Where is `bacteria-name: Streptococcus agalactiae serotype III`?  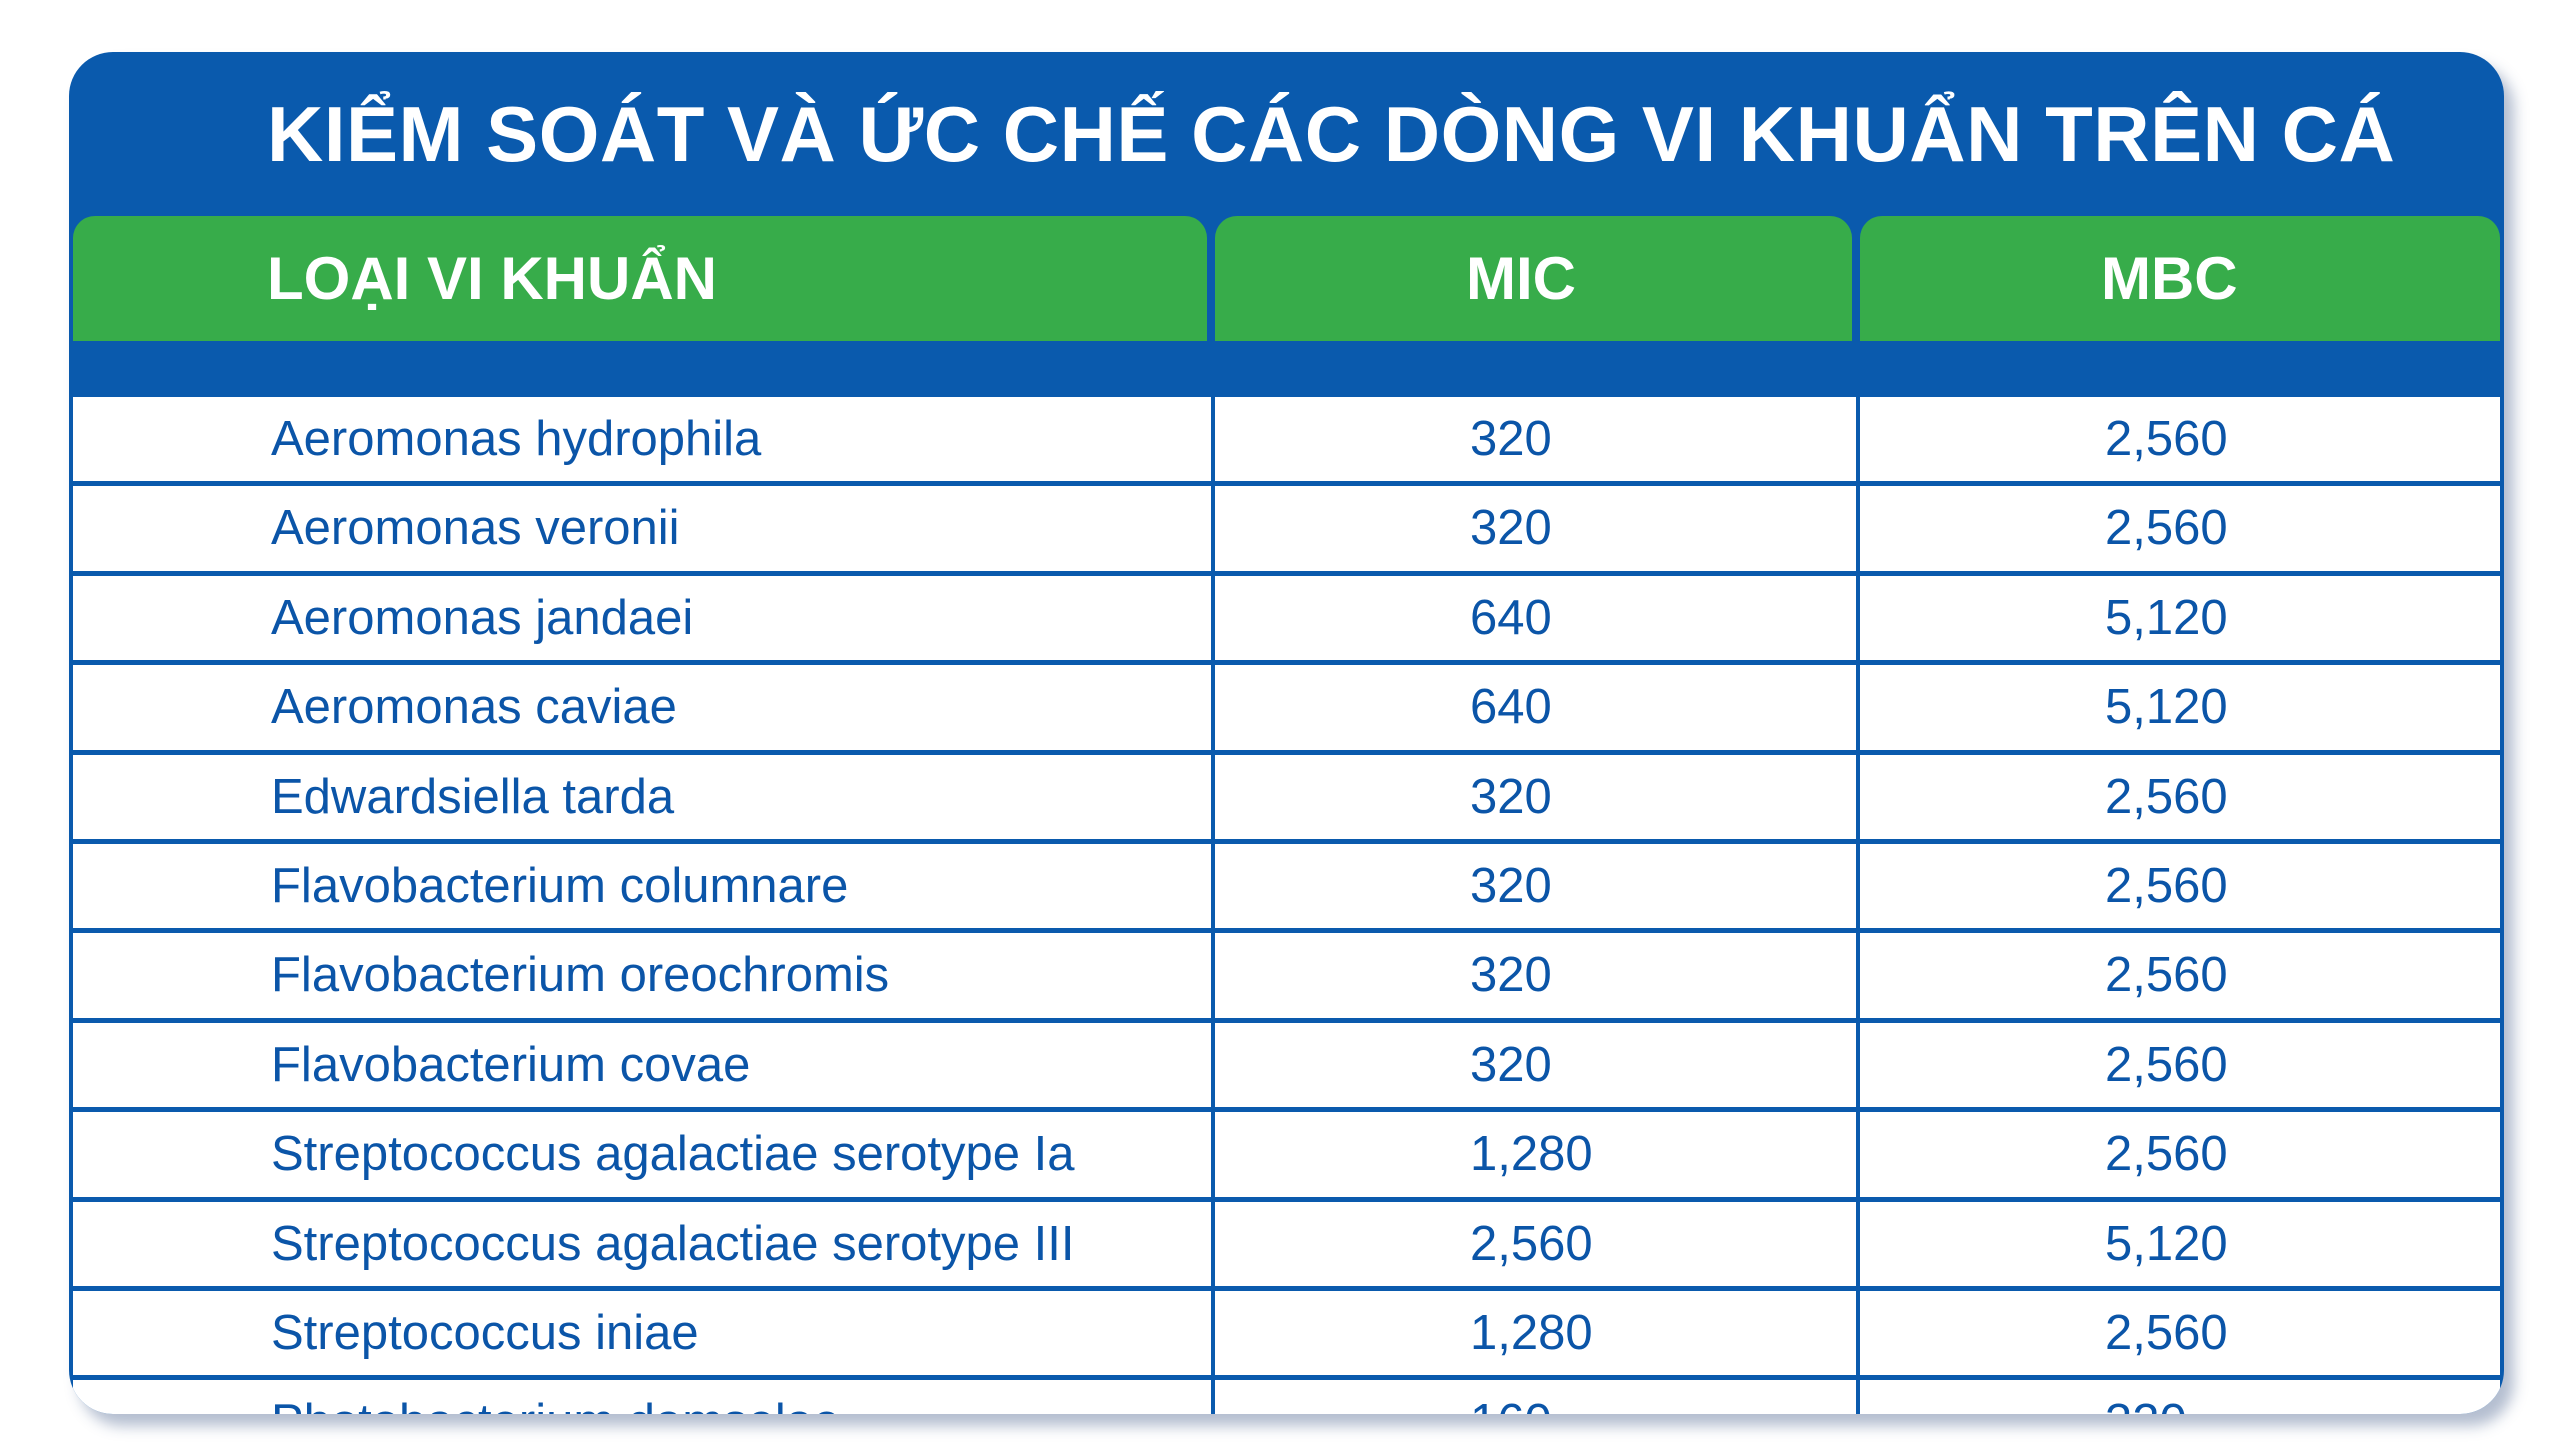 bacteria-name: Streptococcus agalactiae serotype III is located at coordinates (673, 1243).